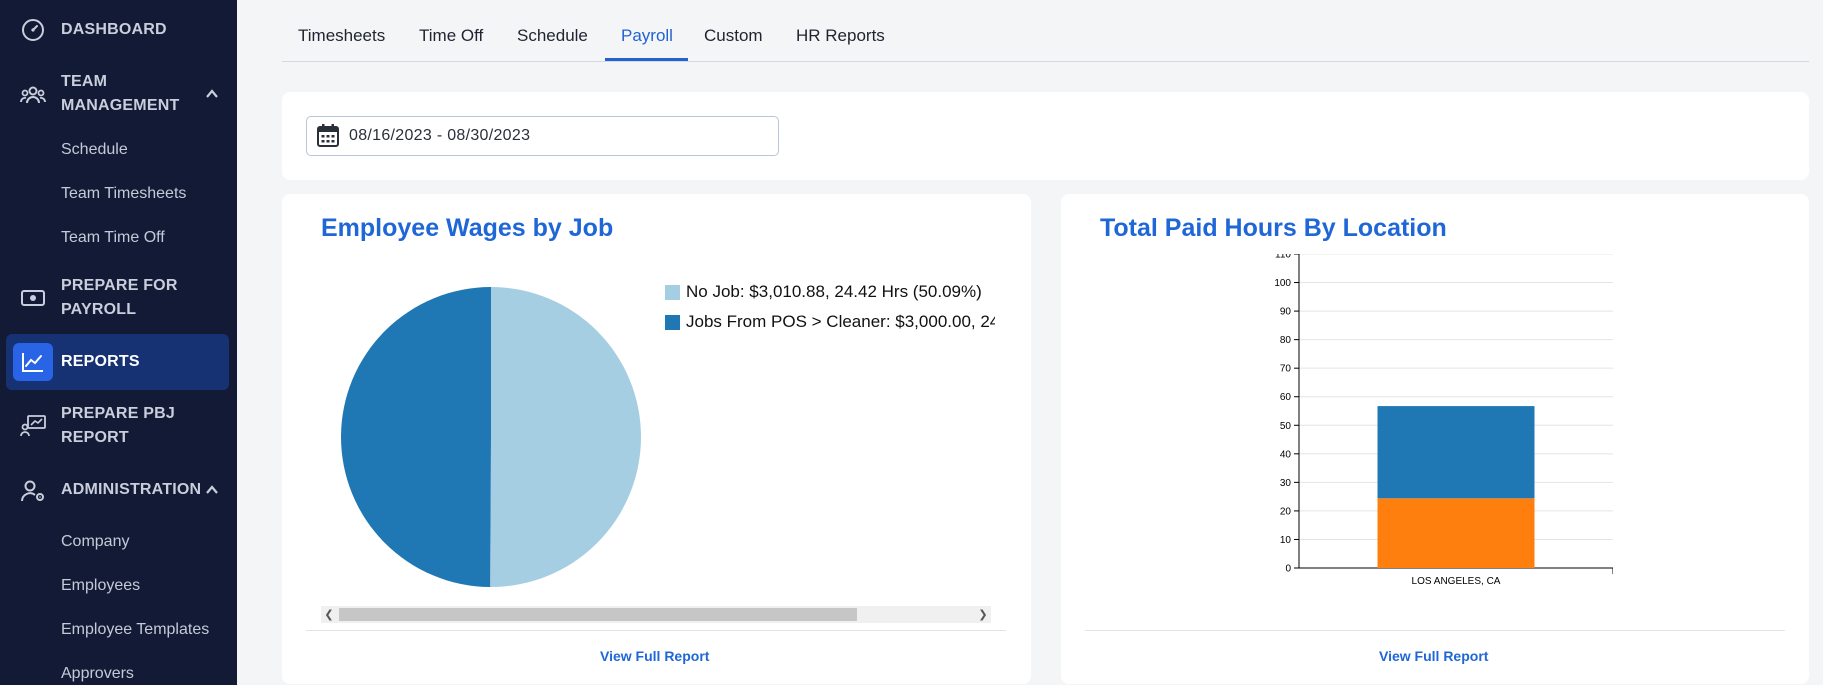 The width and height of the screenshot is (1823, 685). Describe the element at coordinates (1288, 569) in the screenshot. I see `y-tick-label: 0` at that location.